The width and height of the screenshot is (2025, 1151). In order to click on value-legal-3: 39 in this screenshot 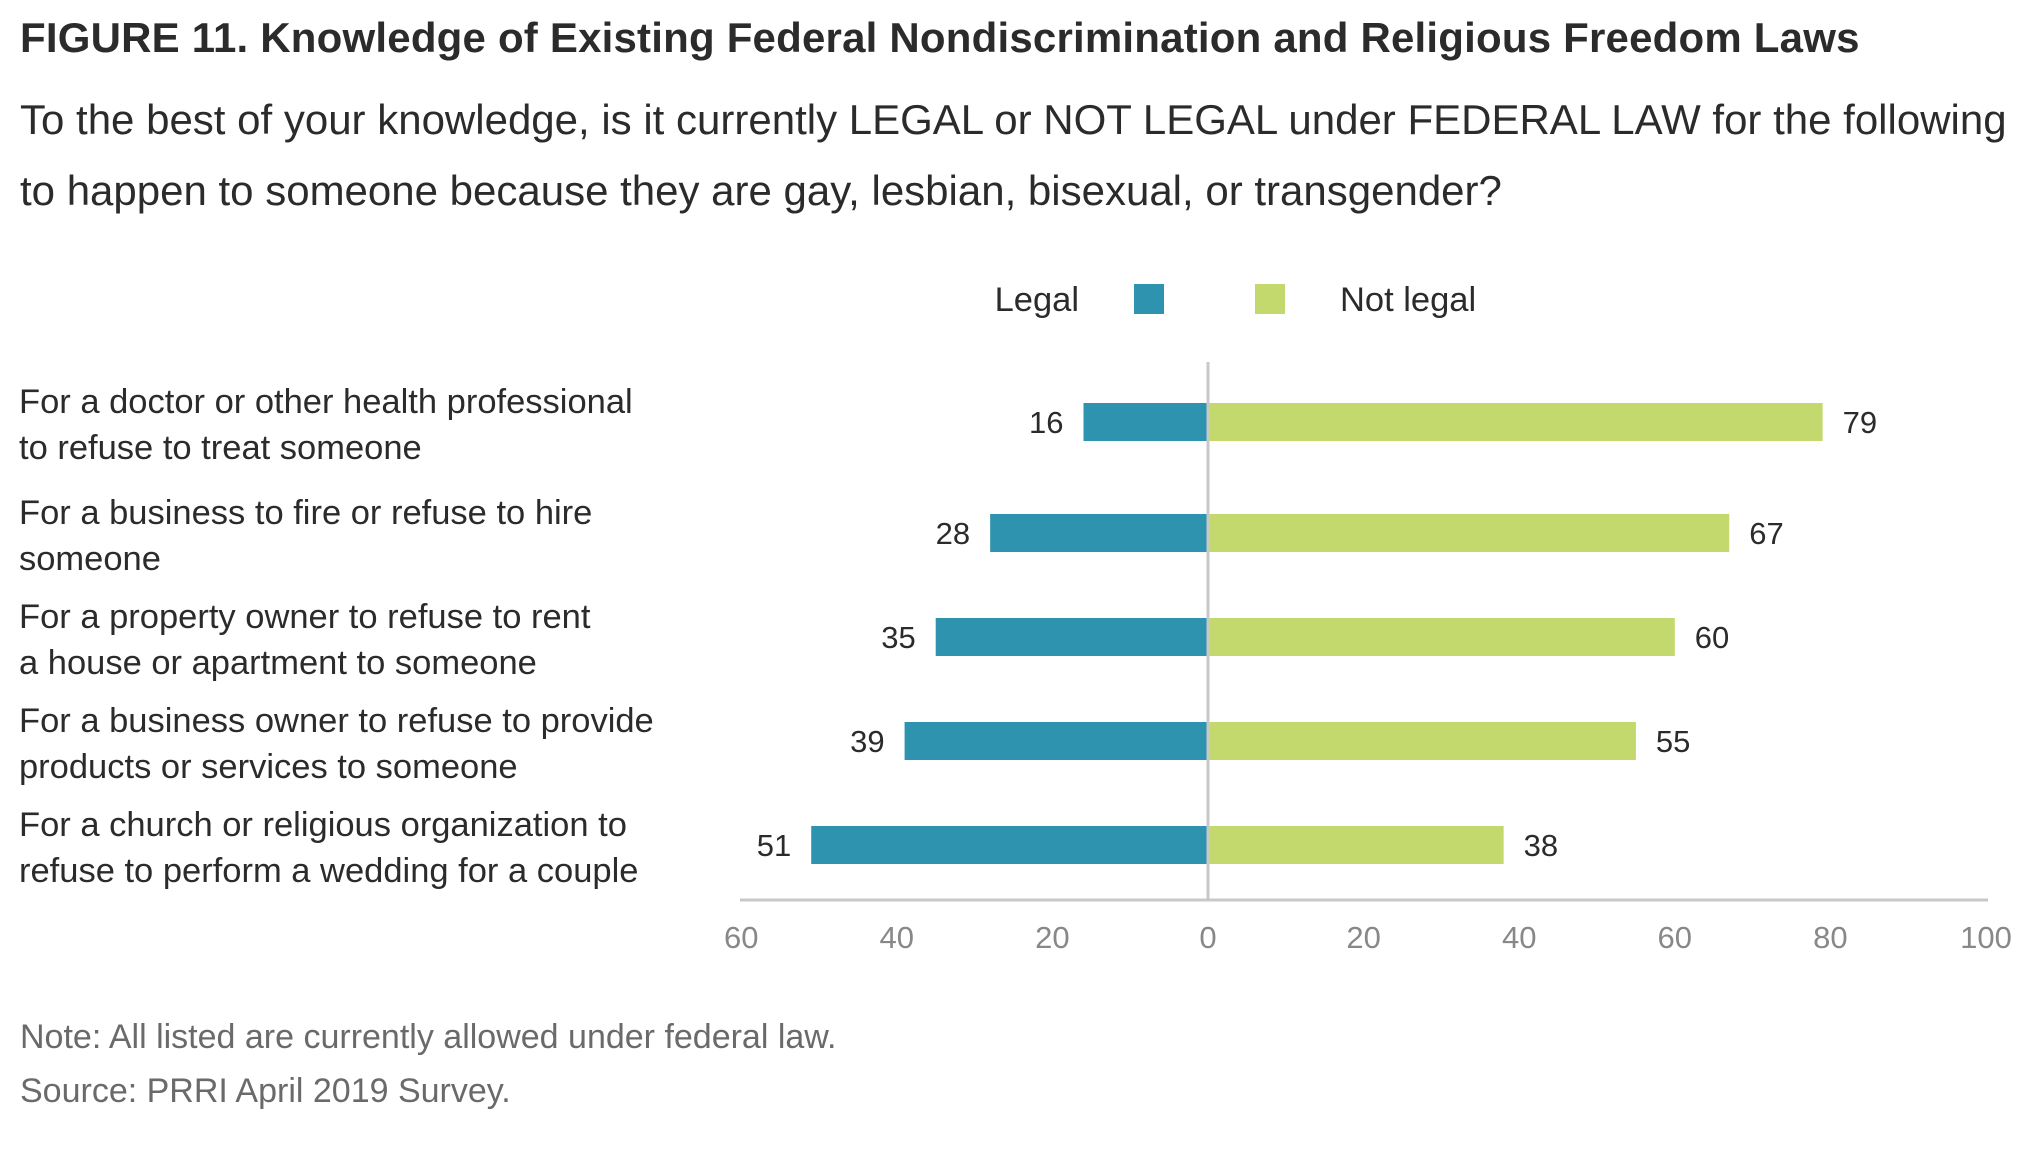, I will do `click(867, 741)`.